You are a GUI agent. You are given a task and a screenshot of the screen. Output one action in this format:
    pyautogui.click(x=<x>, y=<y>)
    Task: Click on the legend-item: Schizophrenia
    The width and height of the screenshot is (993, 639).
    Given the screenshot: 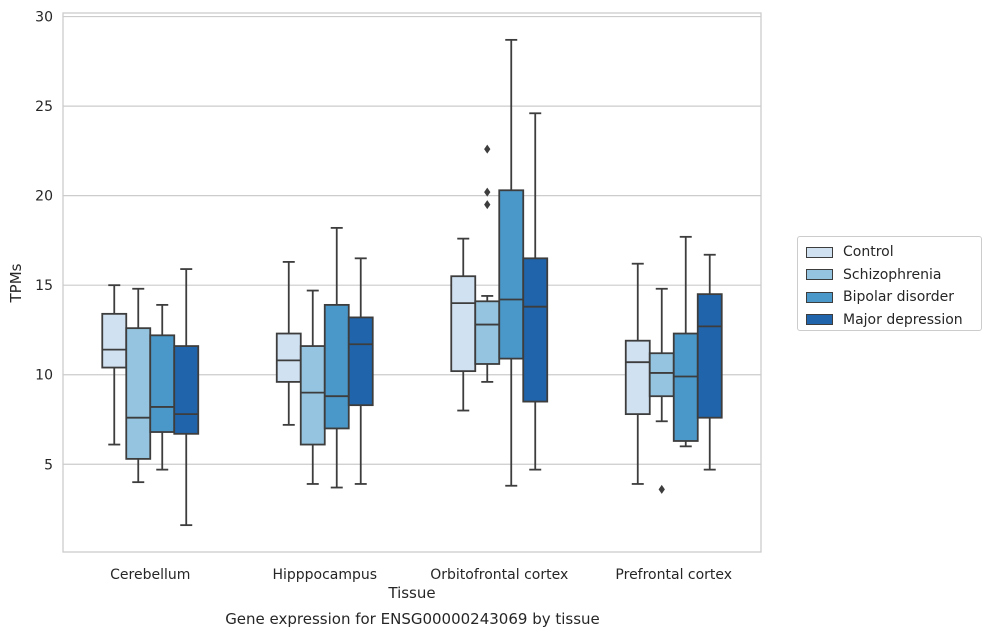 What is the action you would take?
    pyautogui.click(x=889, y=275)
    